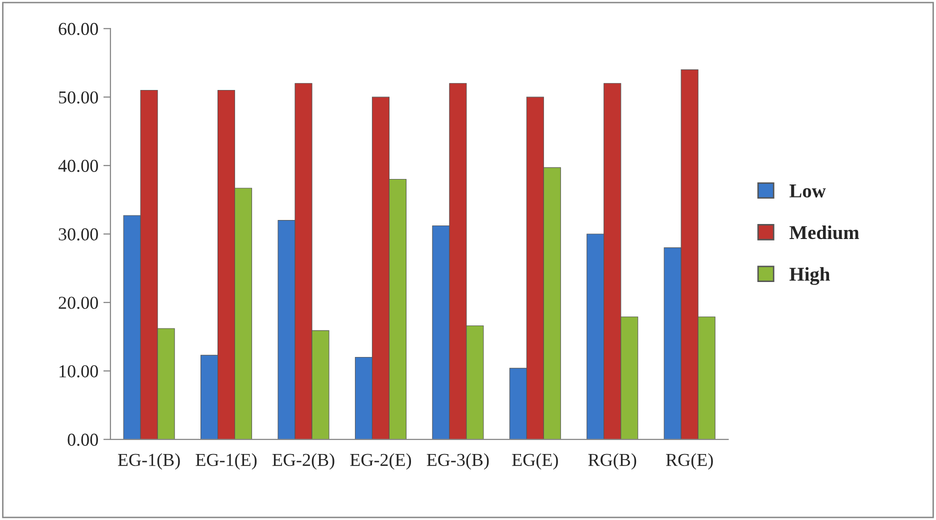 This screenshot has height=520, width=936. What do you see at coordinates (78, 166) in the screenshot?
I see `y-tick-label: 40.00` at bounding box center [78, 166].